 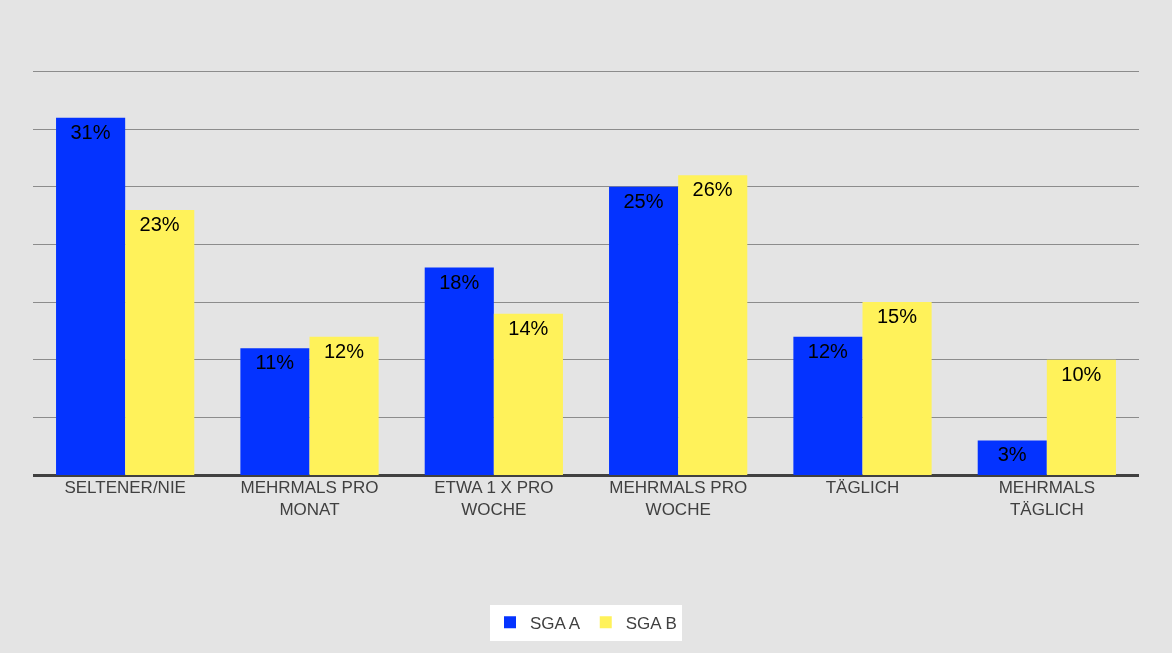 I want to click on x-tick-label: MEHRMALS PRO WOCHE, so click(x=678, y=499).